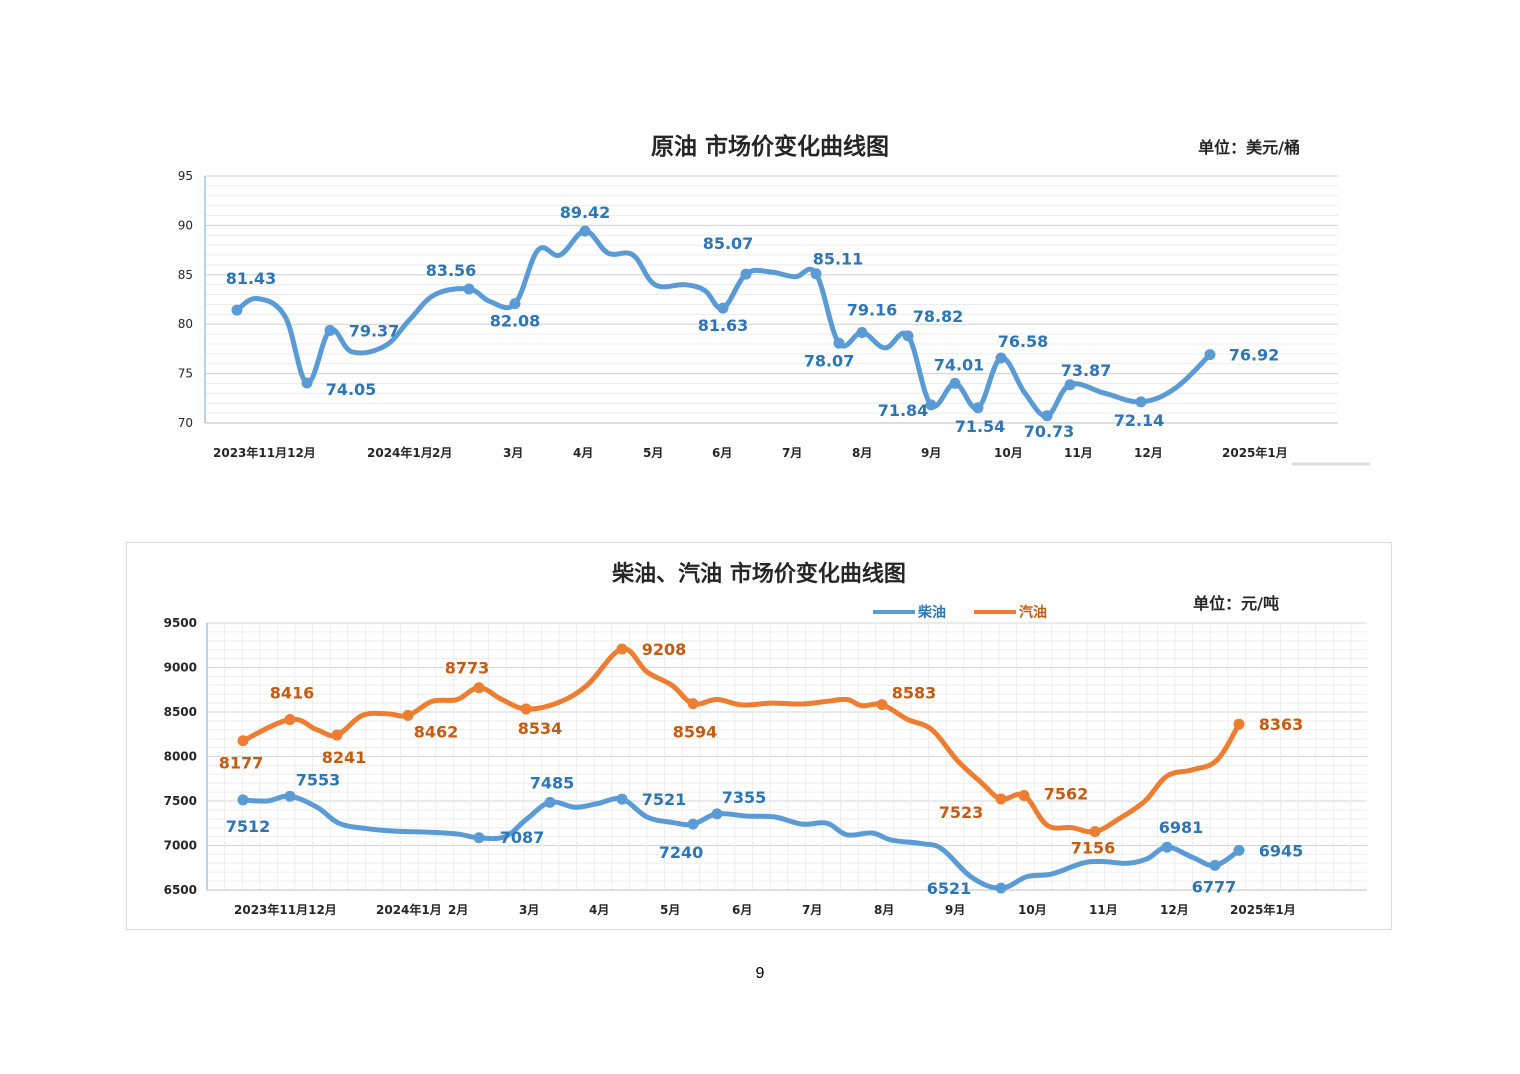 The width and height of the screenshot is (1520, 1074). Describe the element at coordinates (442, 453) in the screenshot. I see `x-tick-label: 2月` at that location.